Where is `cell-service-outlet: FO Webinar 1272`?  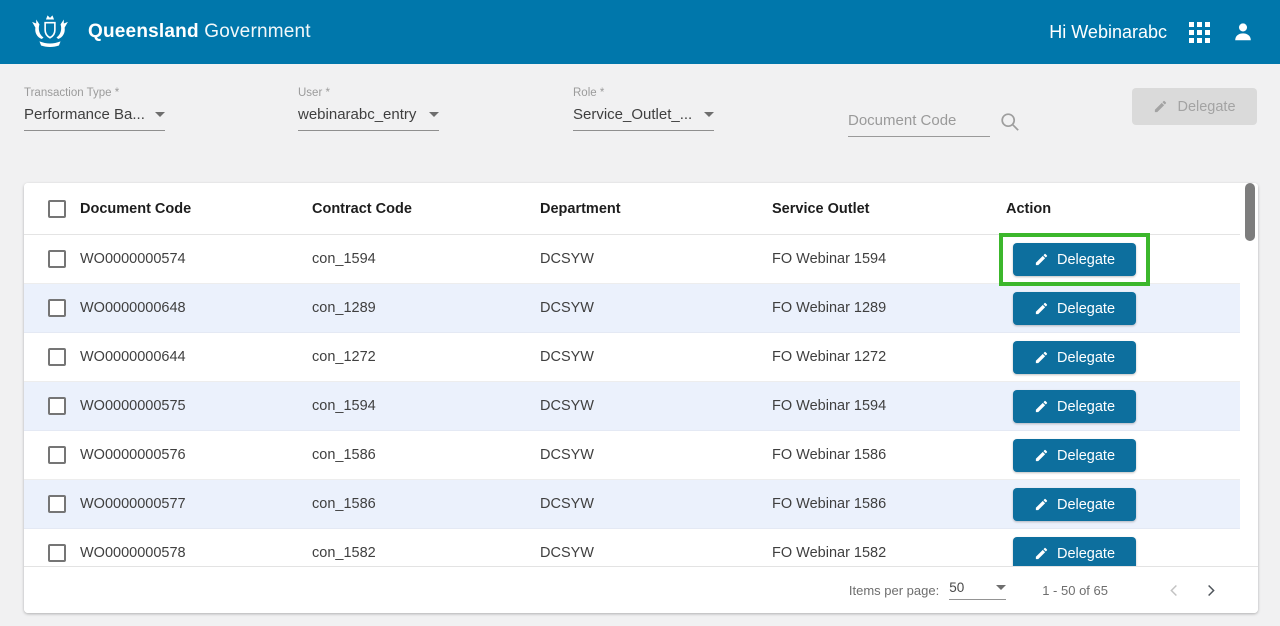
cell-service-outlet: FO Webinar 1272 is located at coordinates (829, 357).